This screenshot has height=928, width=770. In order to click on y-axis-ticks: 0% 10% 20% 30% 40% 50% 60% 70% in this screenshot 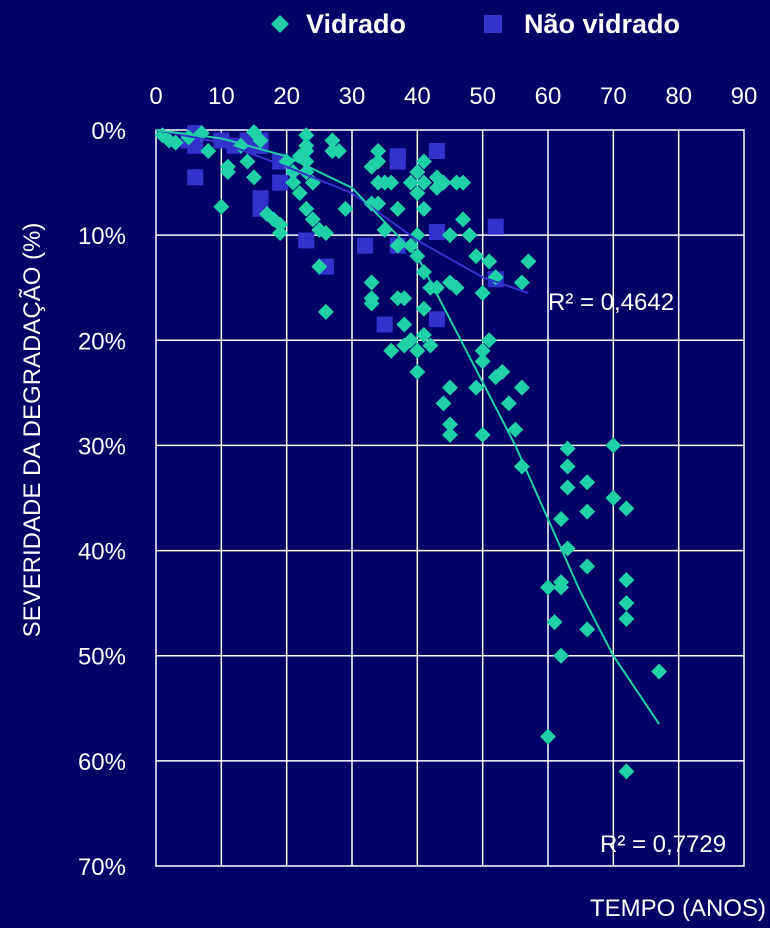, I will do `click(102, 499)`.